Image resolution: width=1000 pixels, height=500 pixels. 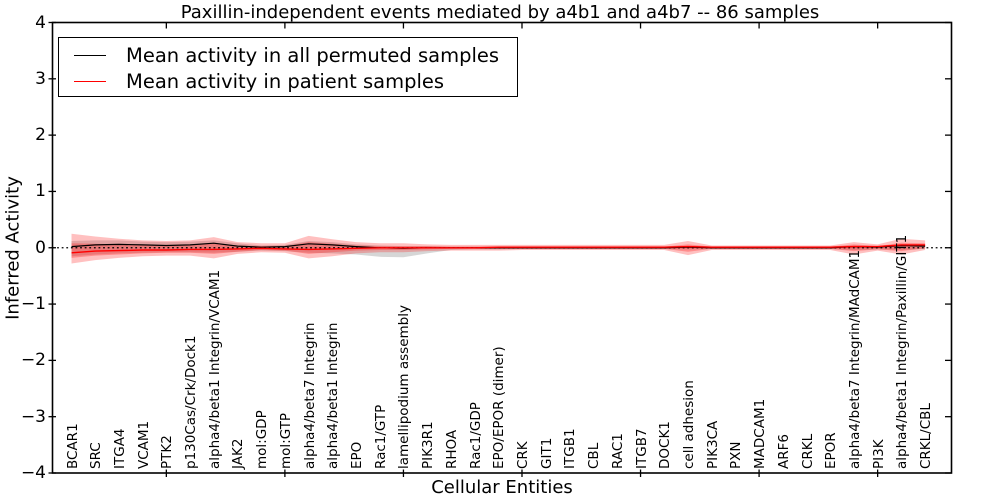 What do you see at coordinates (313, 55) in the screenshot?
I see `legend-label-permuted: Mean activity in all permuted samples` at bounding box center [313, 55].